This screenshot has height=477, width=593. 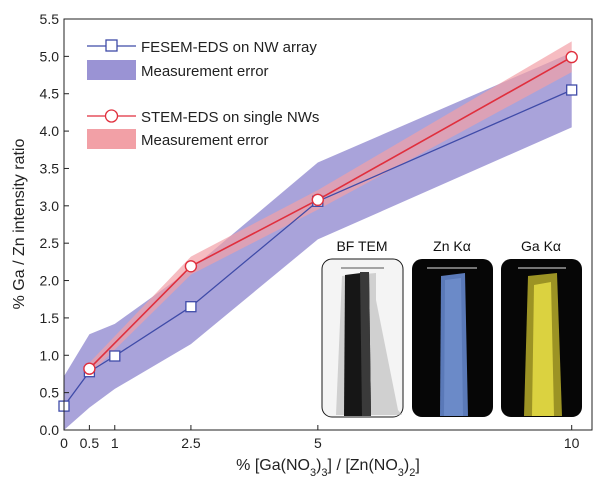 I want to click on x-tick-label: 2.5, so click(x=191, y=443).